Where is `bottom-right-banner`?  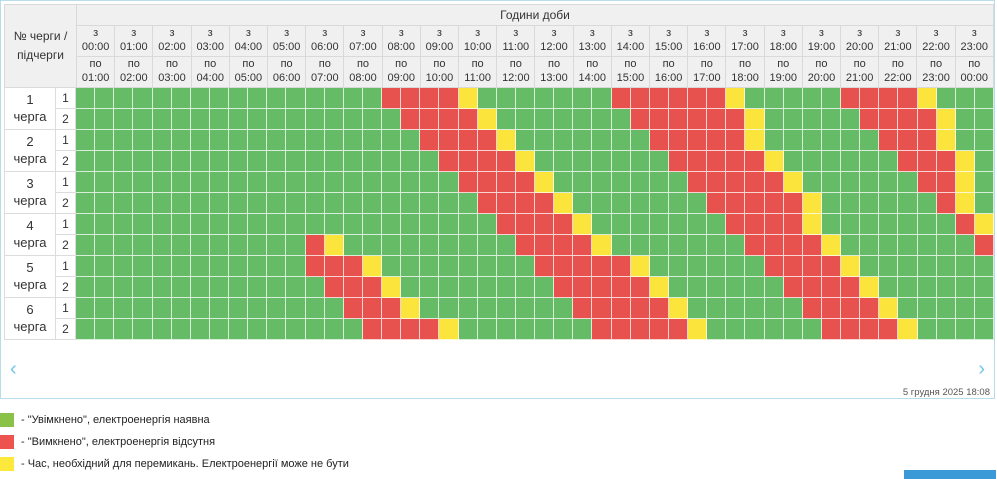
bottom-right-banner is located at coordinates (950, 474).